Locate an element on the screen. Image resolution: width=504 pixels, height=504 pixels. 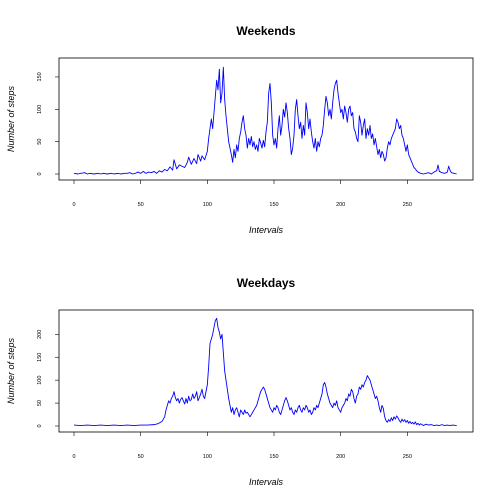
x-ticks-weekends: 0 50 100 150 200 250 is located at coordinates (242, 194).